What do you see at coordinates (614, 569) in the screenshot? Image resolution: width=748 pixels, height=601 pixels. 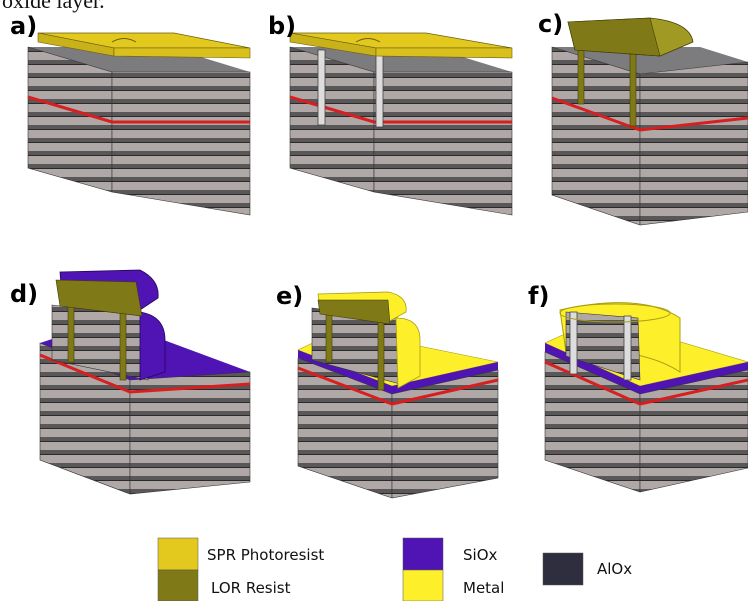 I see `legend-label: AlOx` at bounding box center [614, 569].